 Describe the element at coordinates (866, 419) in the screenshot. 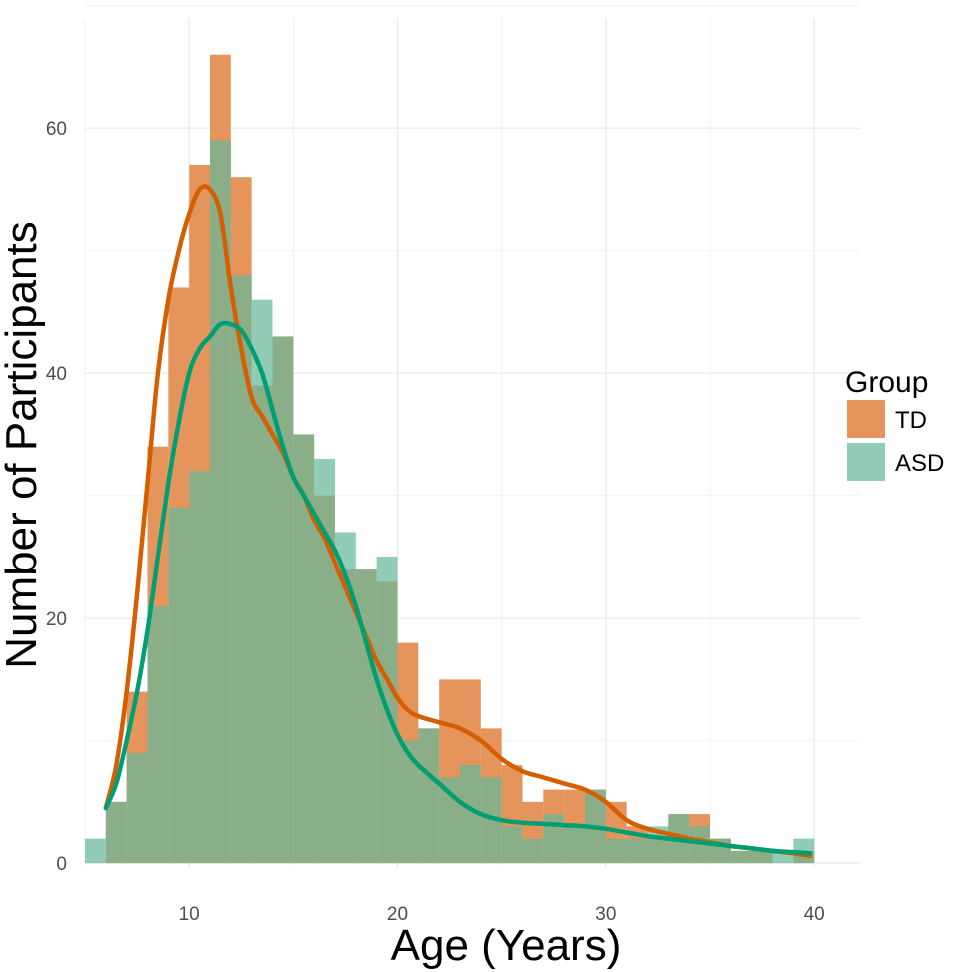

I see `legend-swatch-td` at that location.